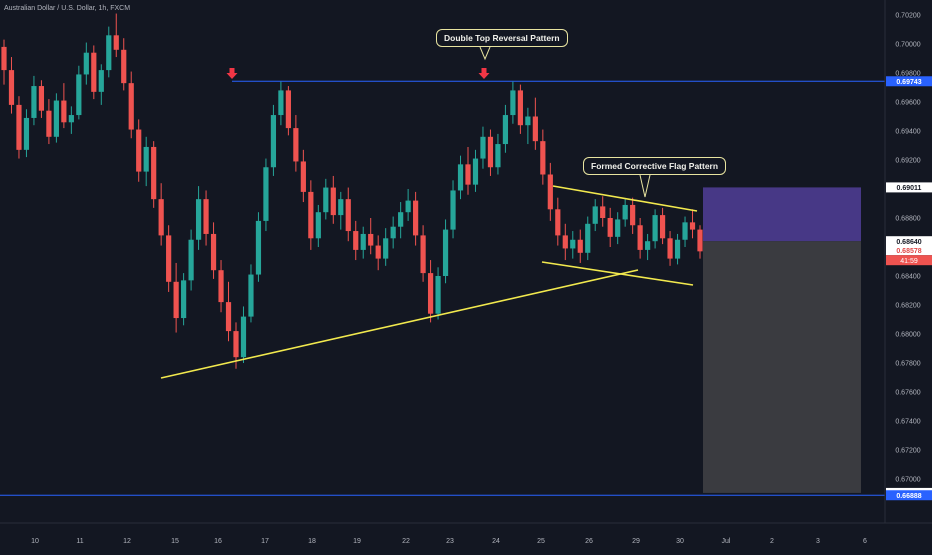 The image size is (932, 555). I want to click on double-top-callout: Double Top Reversal Pattern, so click(502, 38).